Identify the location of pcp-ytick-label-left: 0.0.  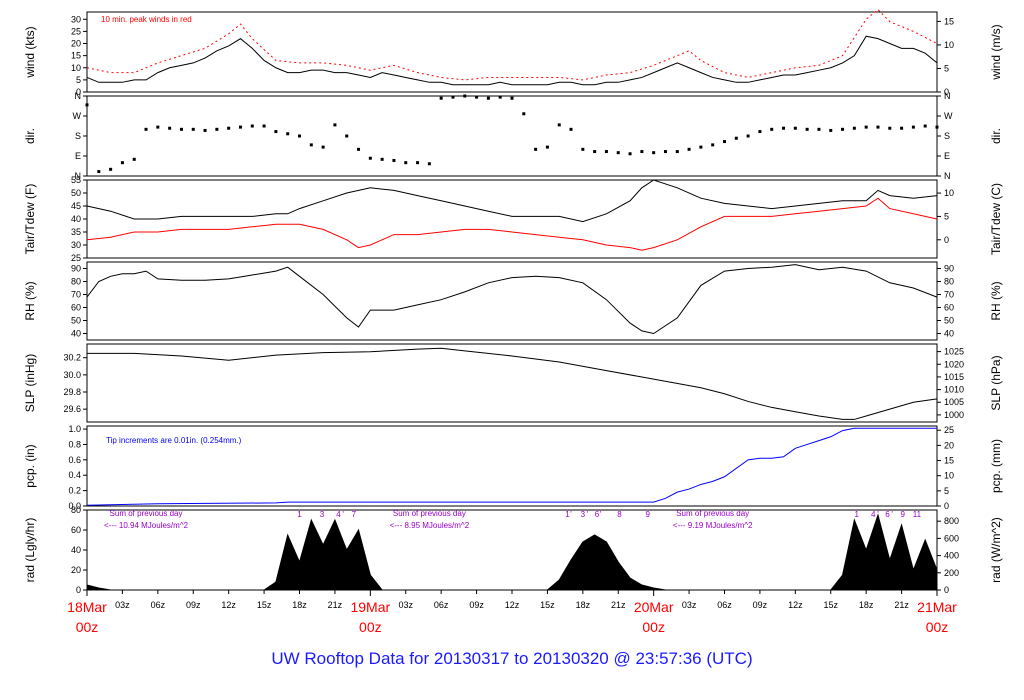
(74, 506).